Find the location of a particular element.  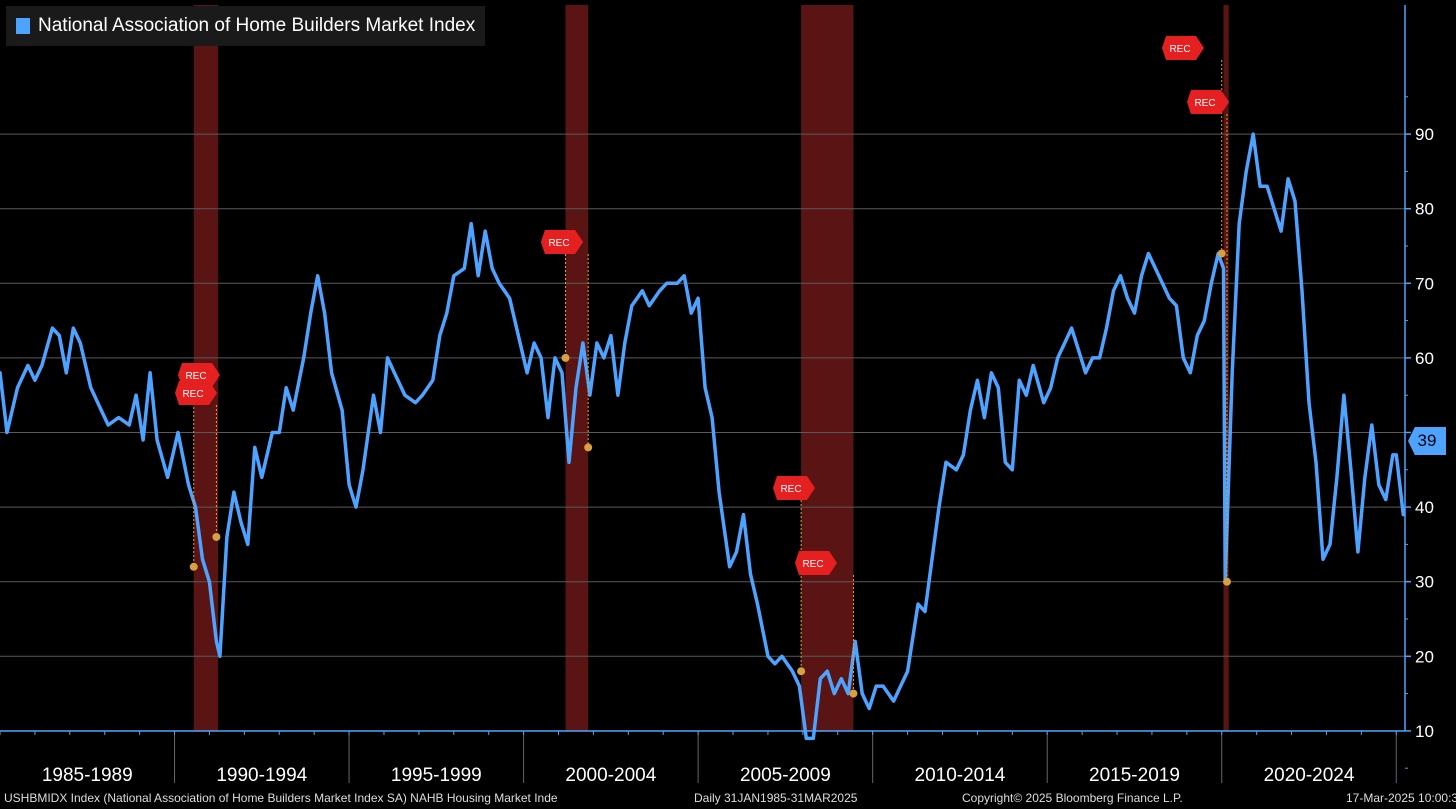

legend-swatch is located at coordinates (23, 26).